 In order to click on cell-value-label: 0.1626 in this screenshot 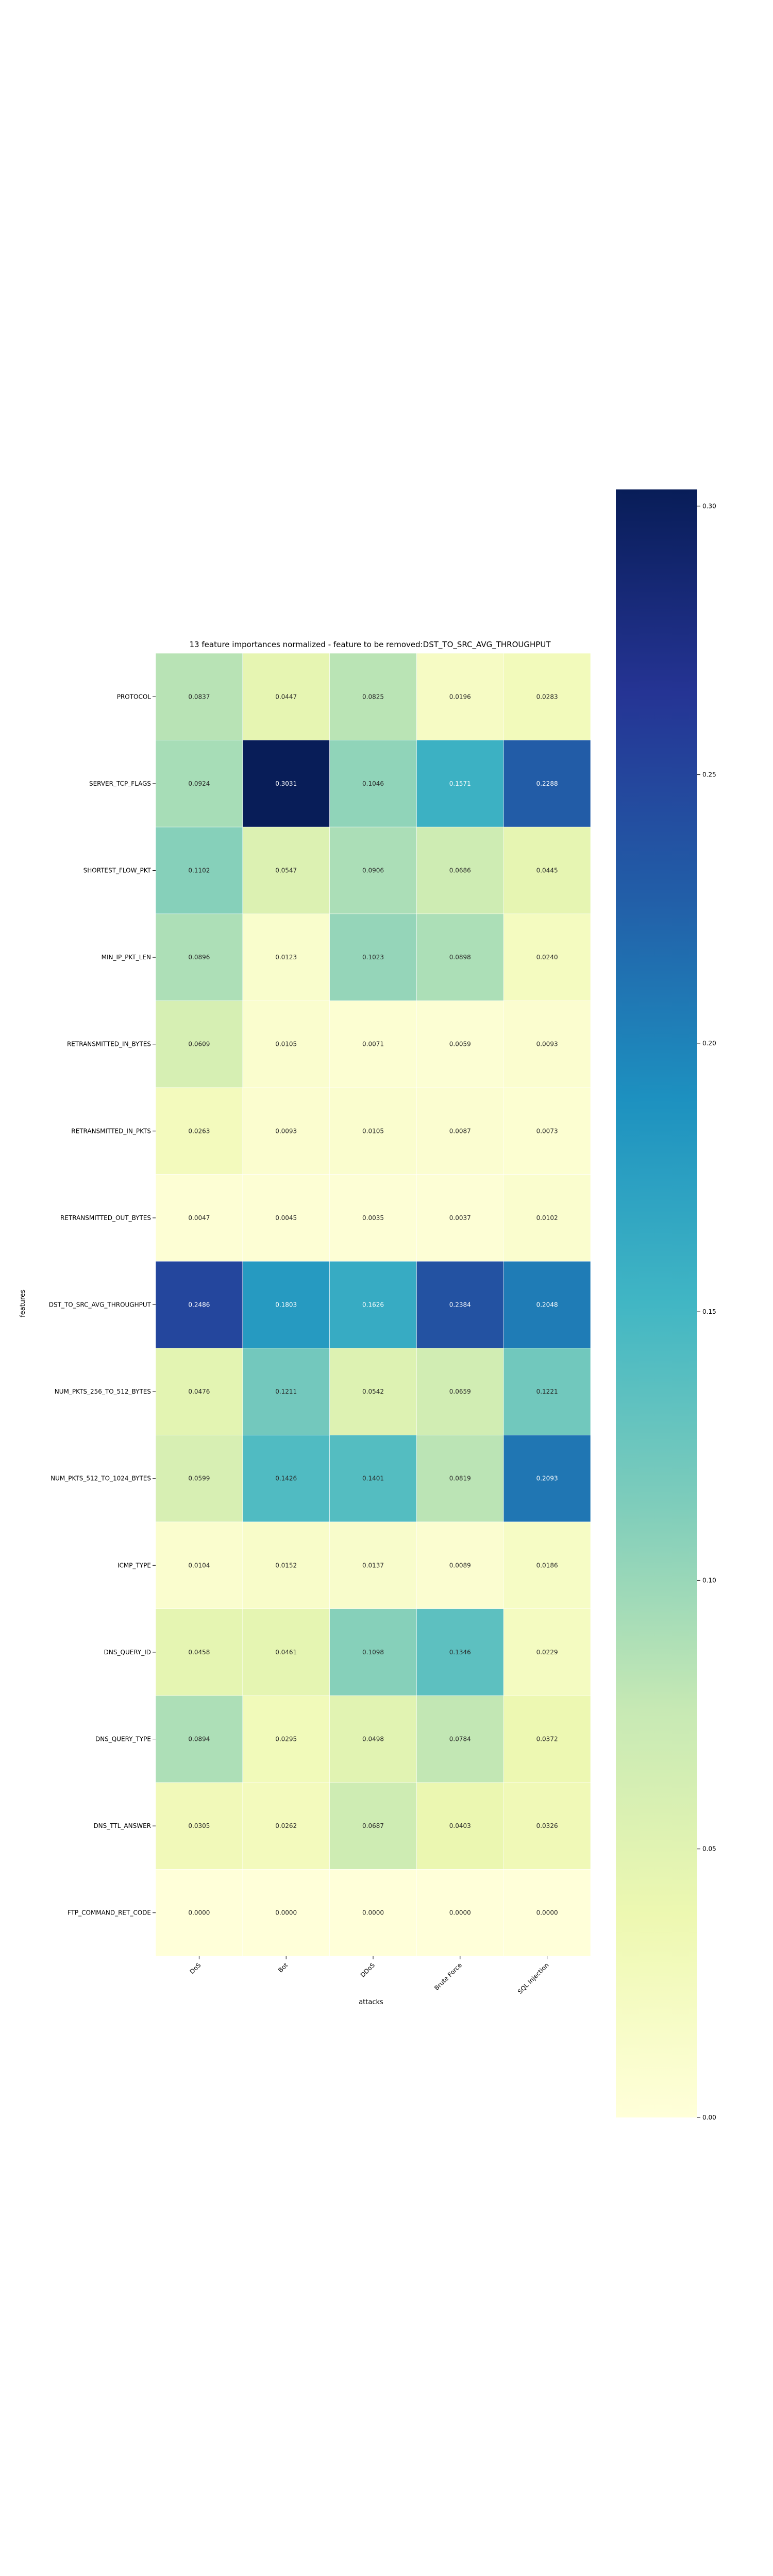, I will do `click(373, 1305)`.